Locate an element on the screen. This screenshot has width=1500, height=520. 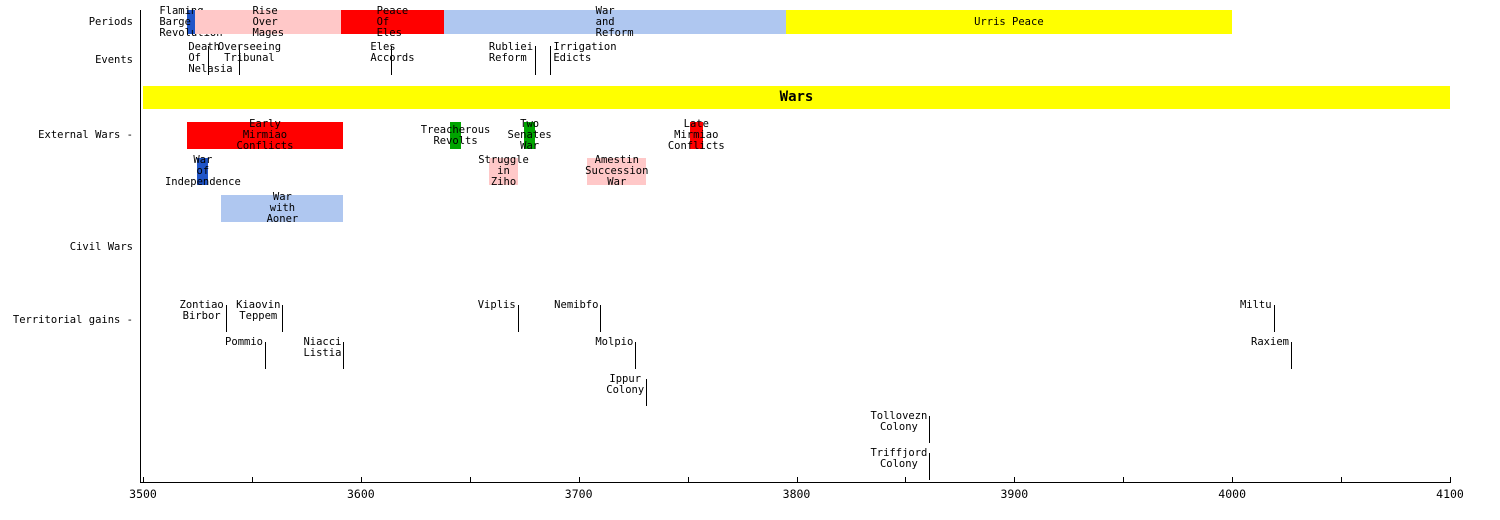
wars-banner-label: Wars is located at coordinates (796, 97).